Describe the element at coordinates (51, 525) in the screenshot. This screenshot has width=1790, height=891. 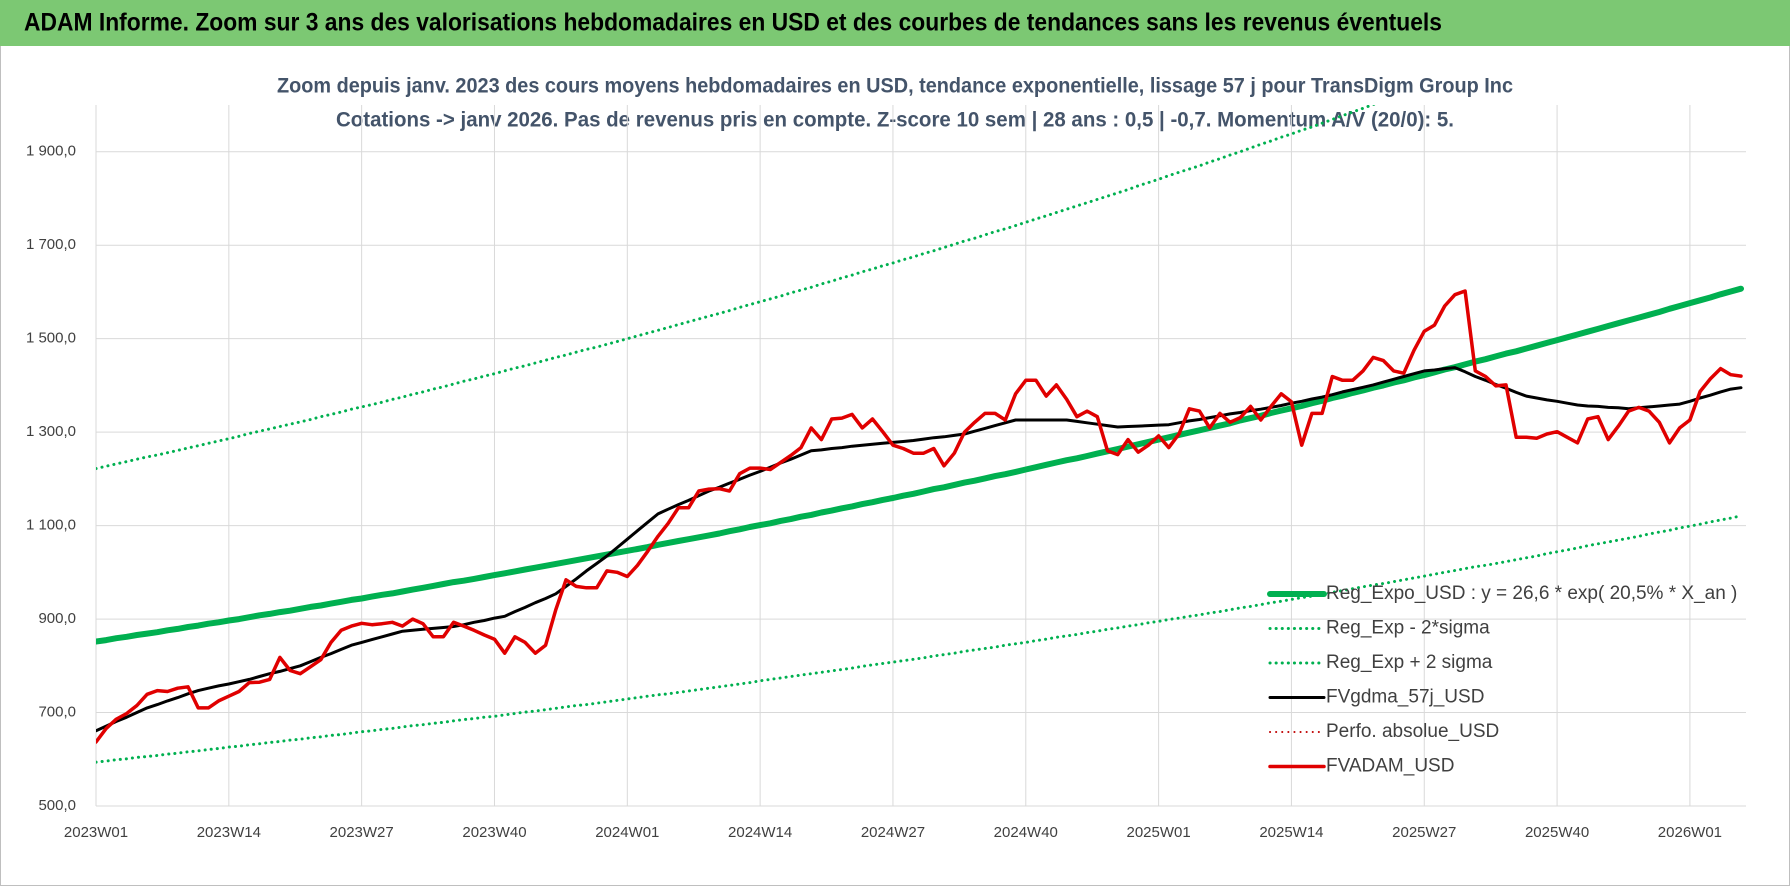
I see `y-tick-label: 1 100,0` at that location.